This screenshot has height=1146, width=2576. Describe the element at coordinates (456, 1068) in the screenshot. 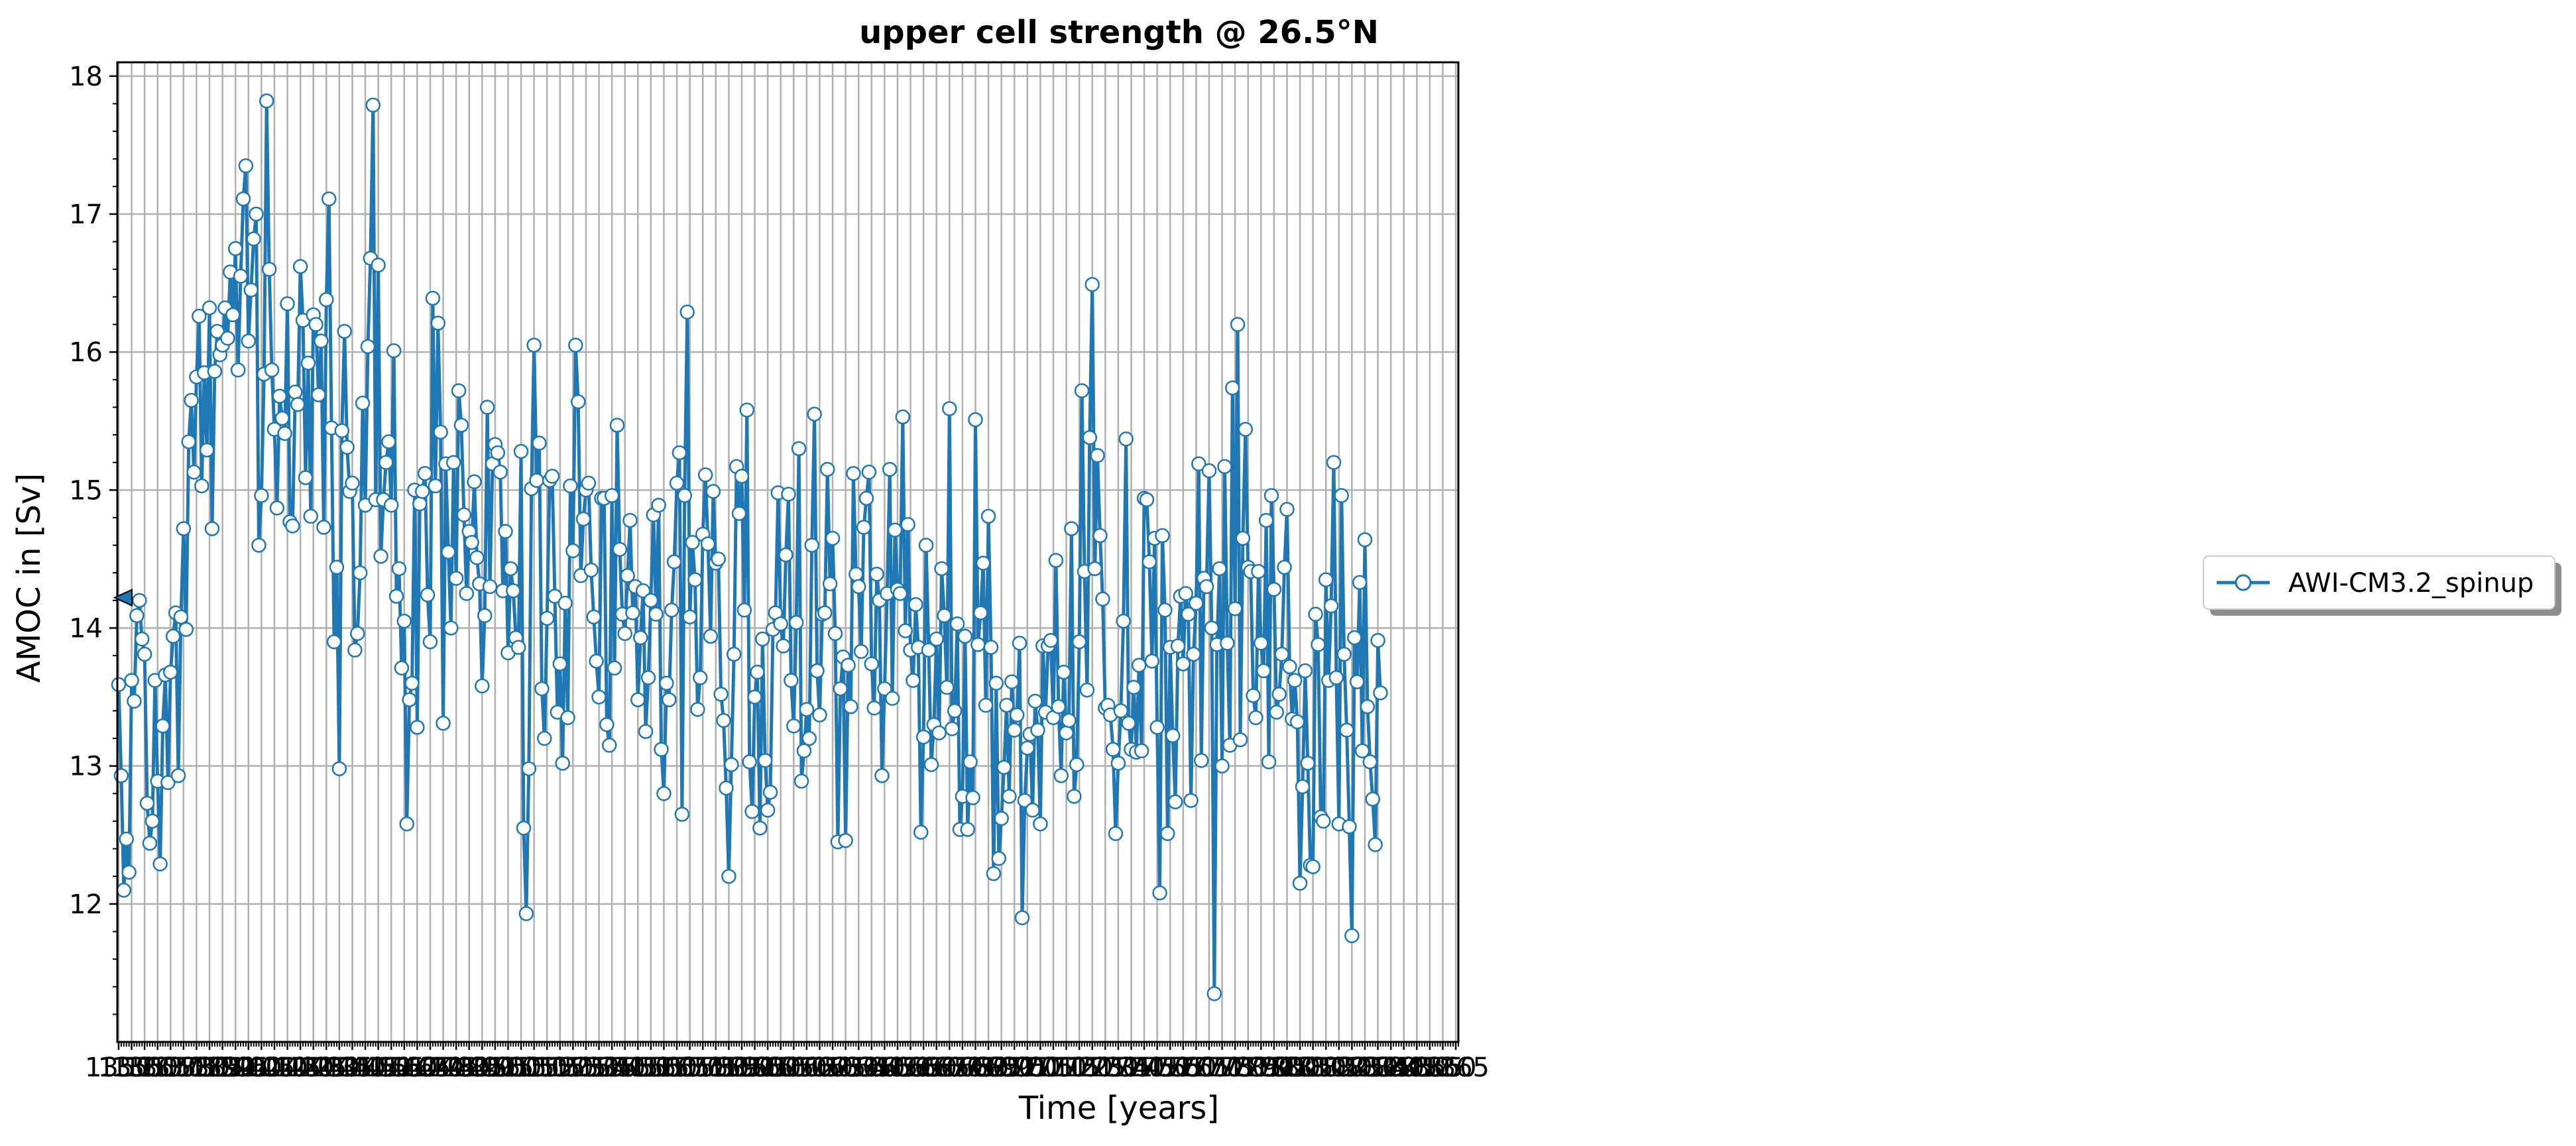

I see `x-tick-label: 1480` at that location.